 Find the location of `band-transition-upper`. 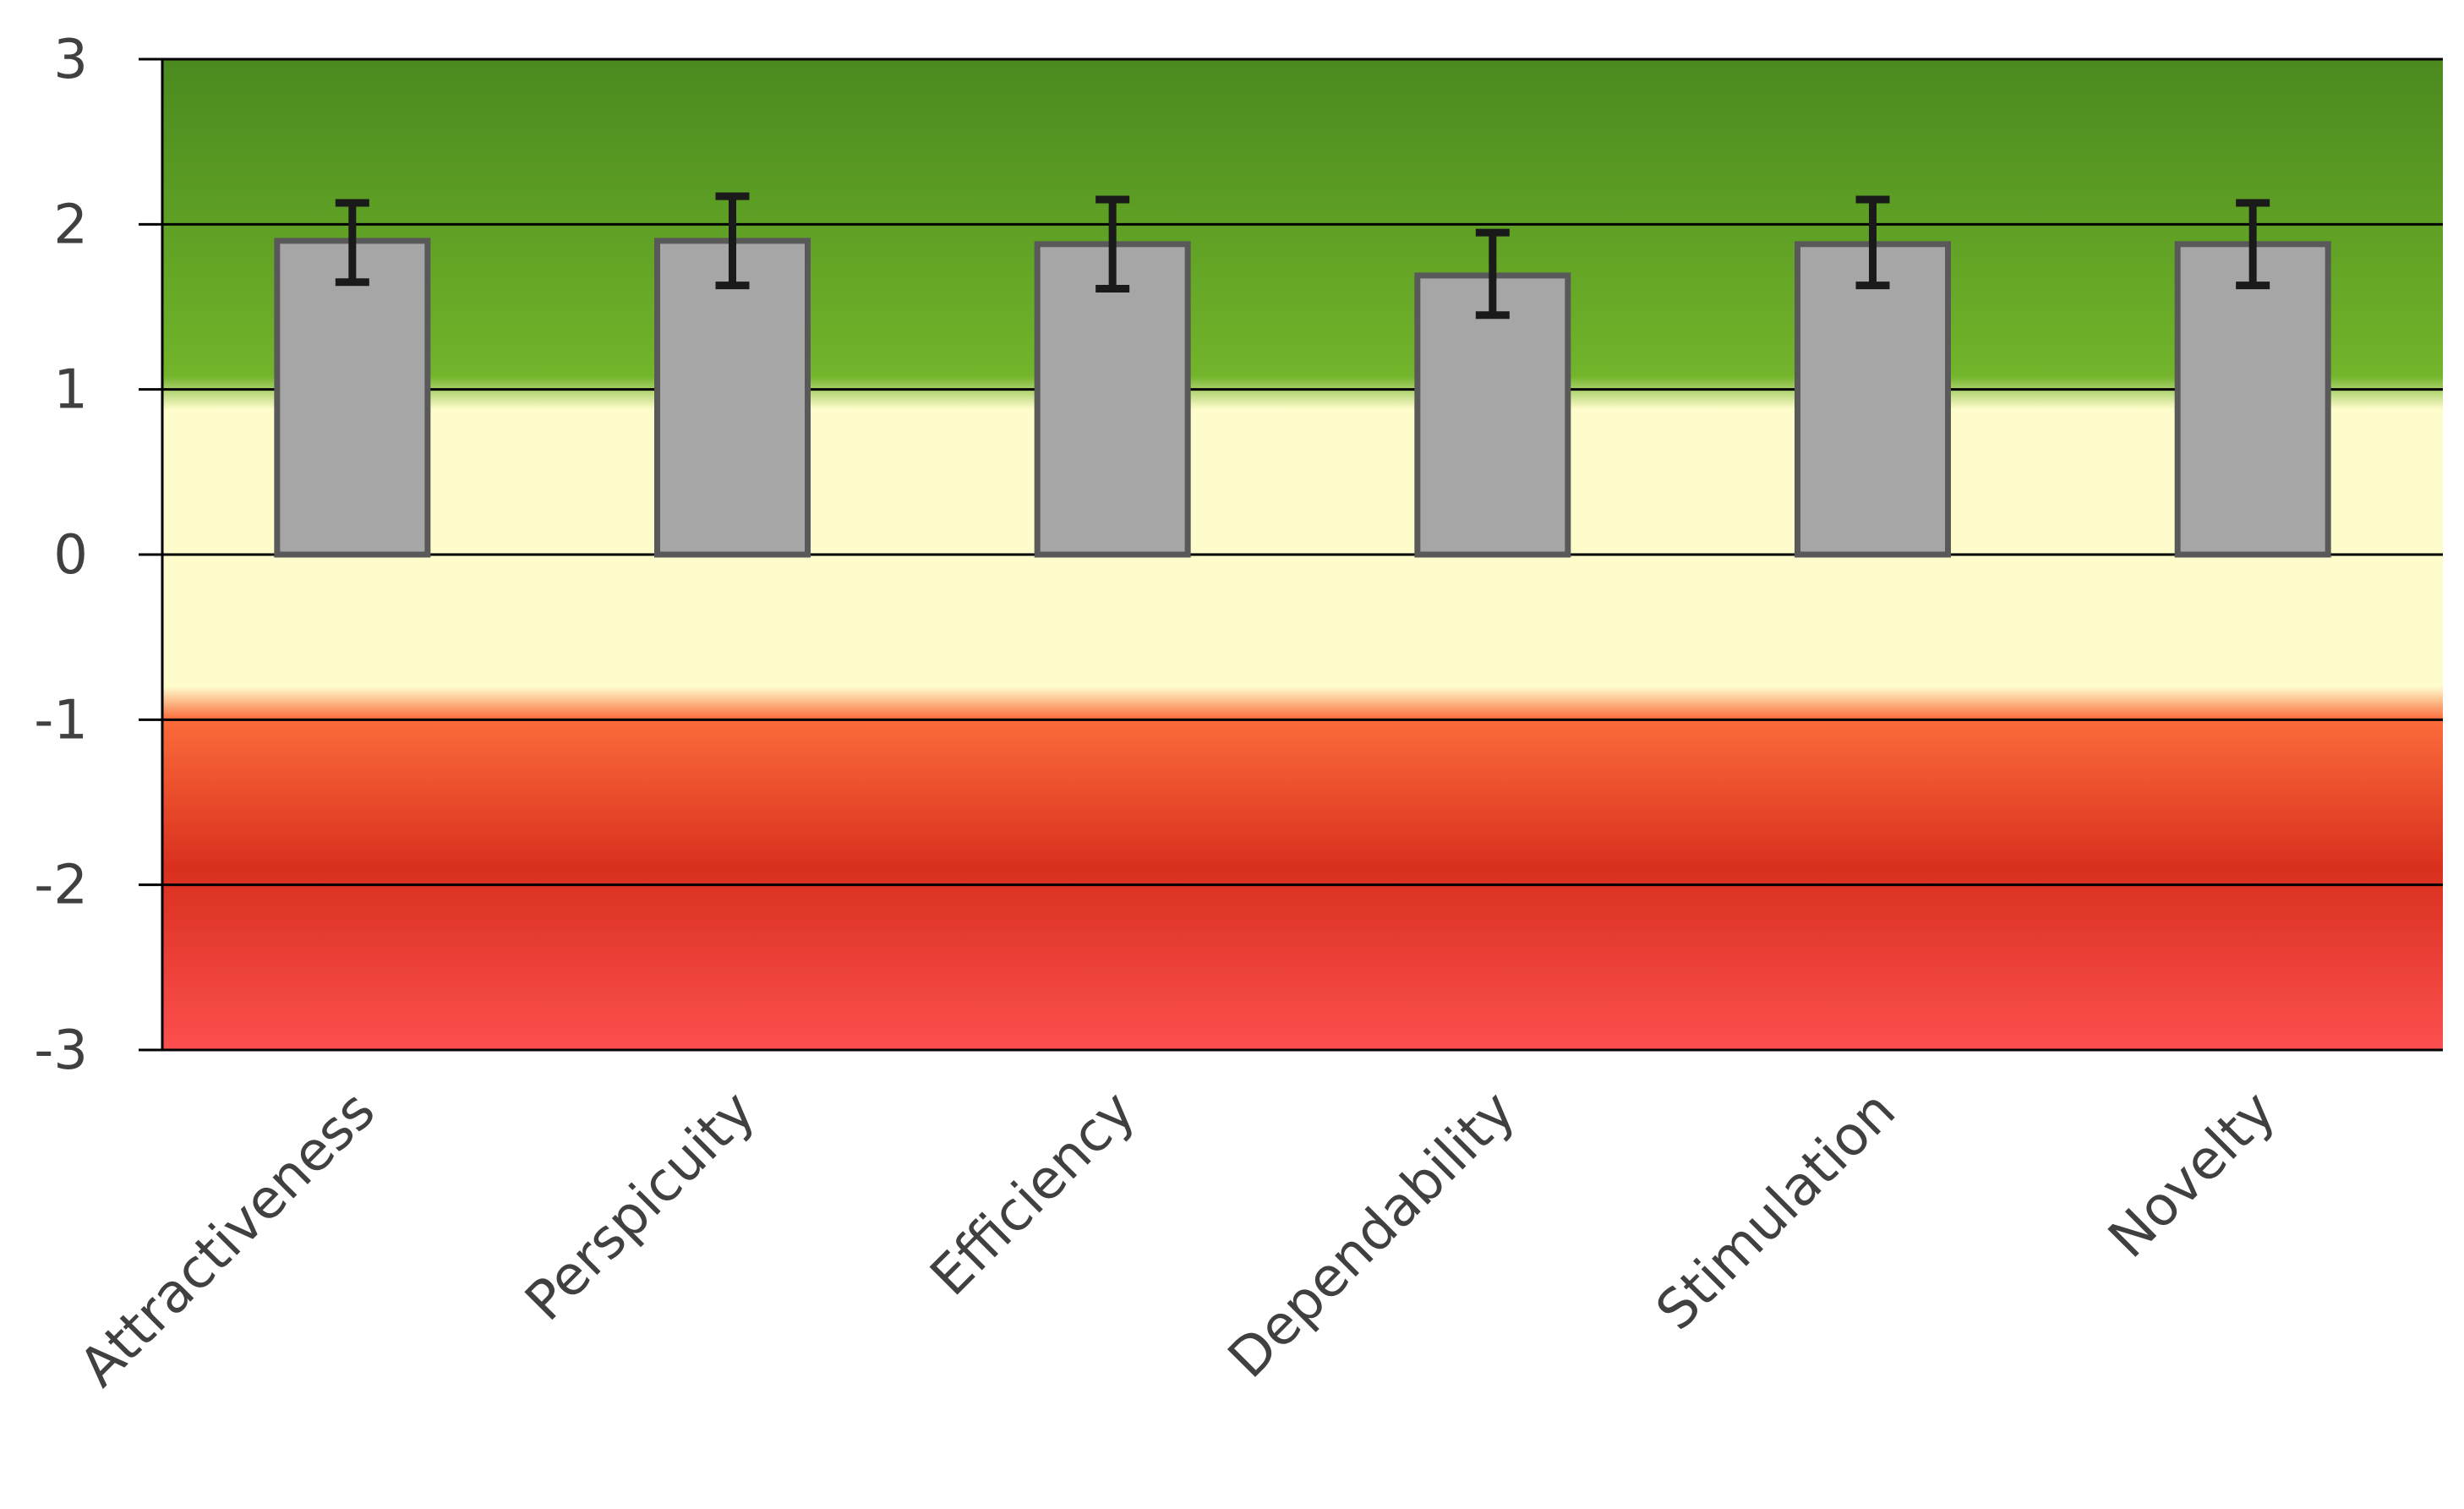

band-transition-upper is located at coordinates (1302, 393).